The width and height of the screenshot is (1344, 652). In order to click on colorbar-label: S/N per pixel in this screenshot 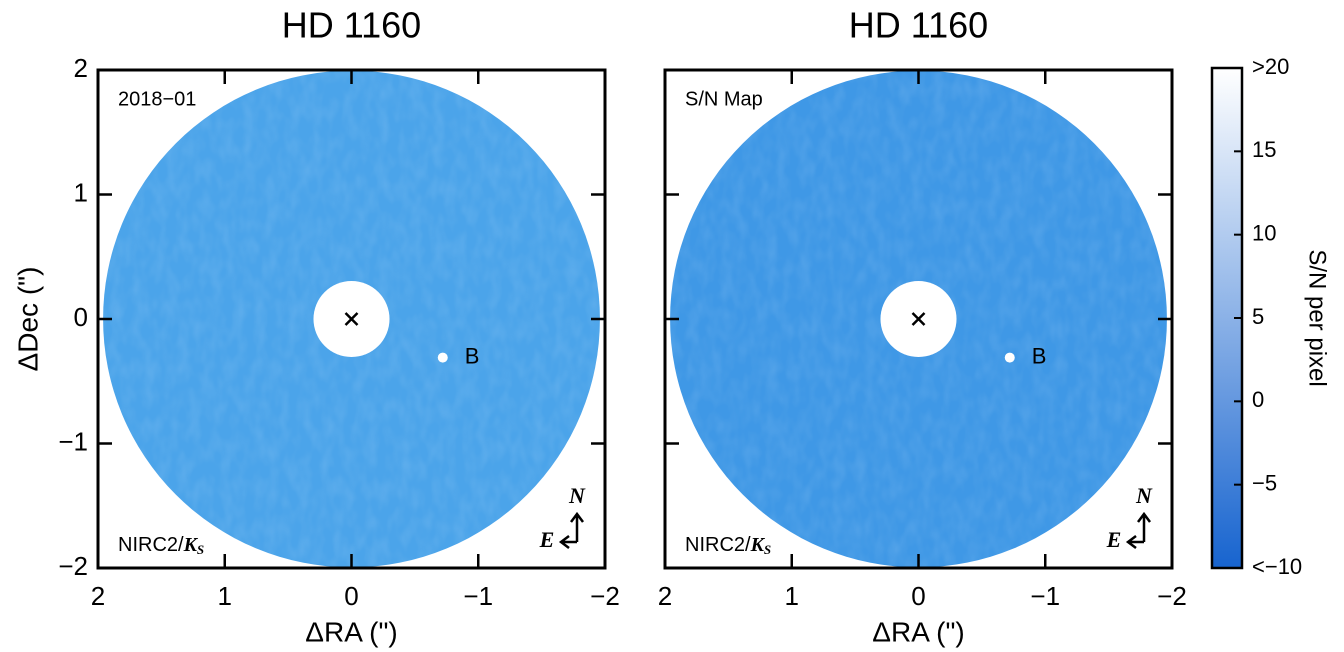, I will do `click(1317, 317)`.